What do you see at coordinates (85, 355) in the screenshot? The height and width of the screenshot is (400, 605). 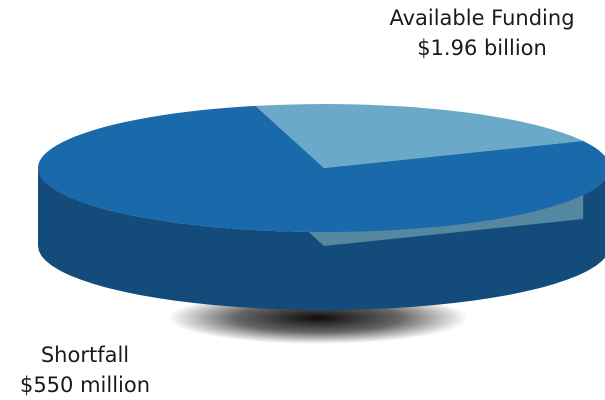 I see `shortfall-label: Shortfall` at bounding box center [85, 355].